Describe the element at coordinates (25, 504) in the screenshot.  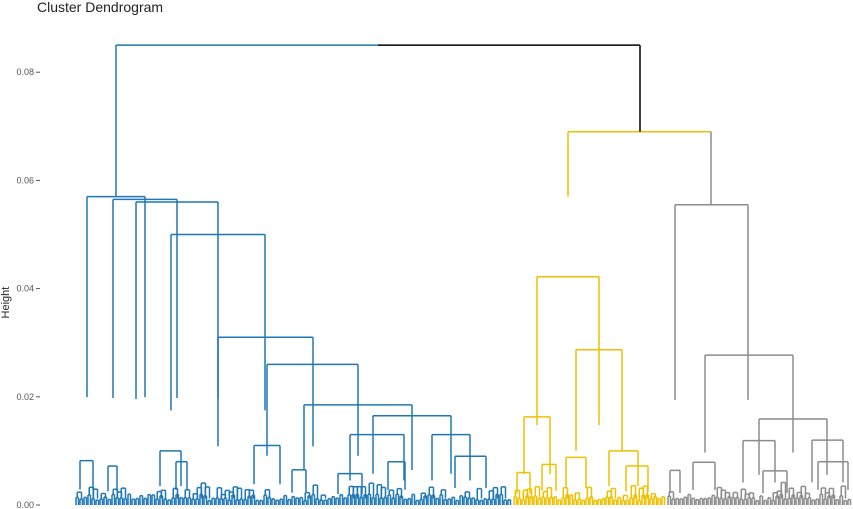
I see `y-tick-label: 0.00` at that location.